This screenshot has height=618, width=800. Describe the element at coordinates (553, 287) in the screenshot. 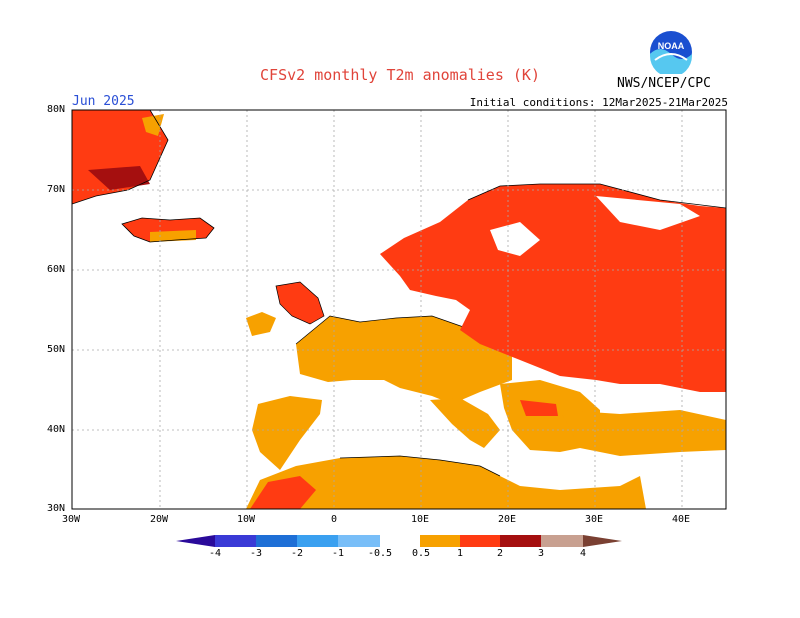

I see `northeast-europe-anomaly` at that location.